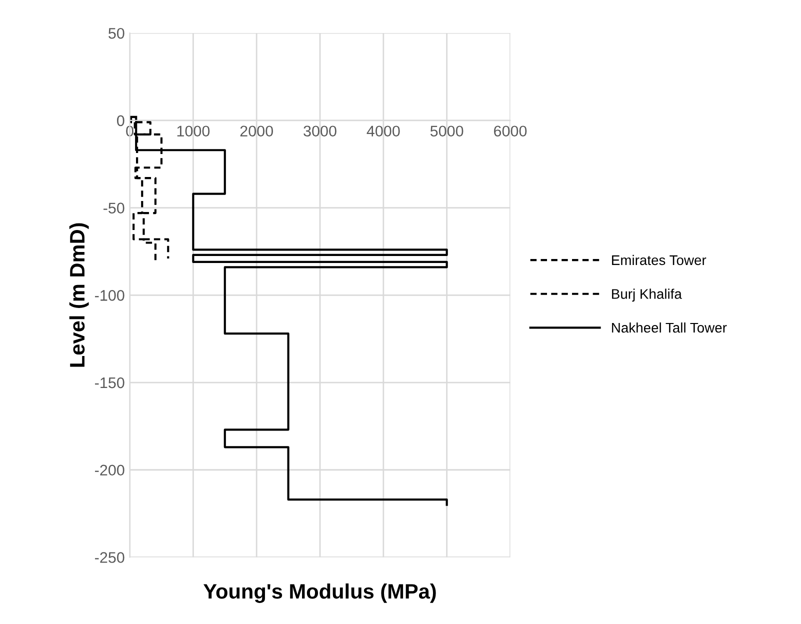 The height and width of the screenshot is (624, 801). I want to click on y-tick-label: -250, so click(109, 557).